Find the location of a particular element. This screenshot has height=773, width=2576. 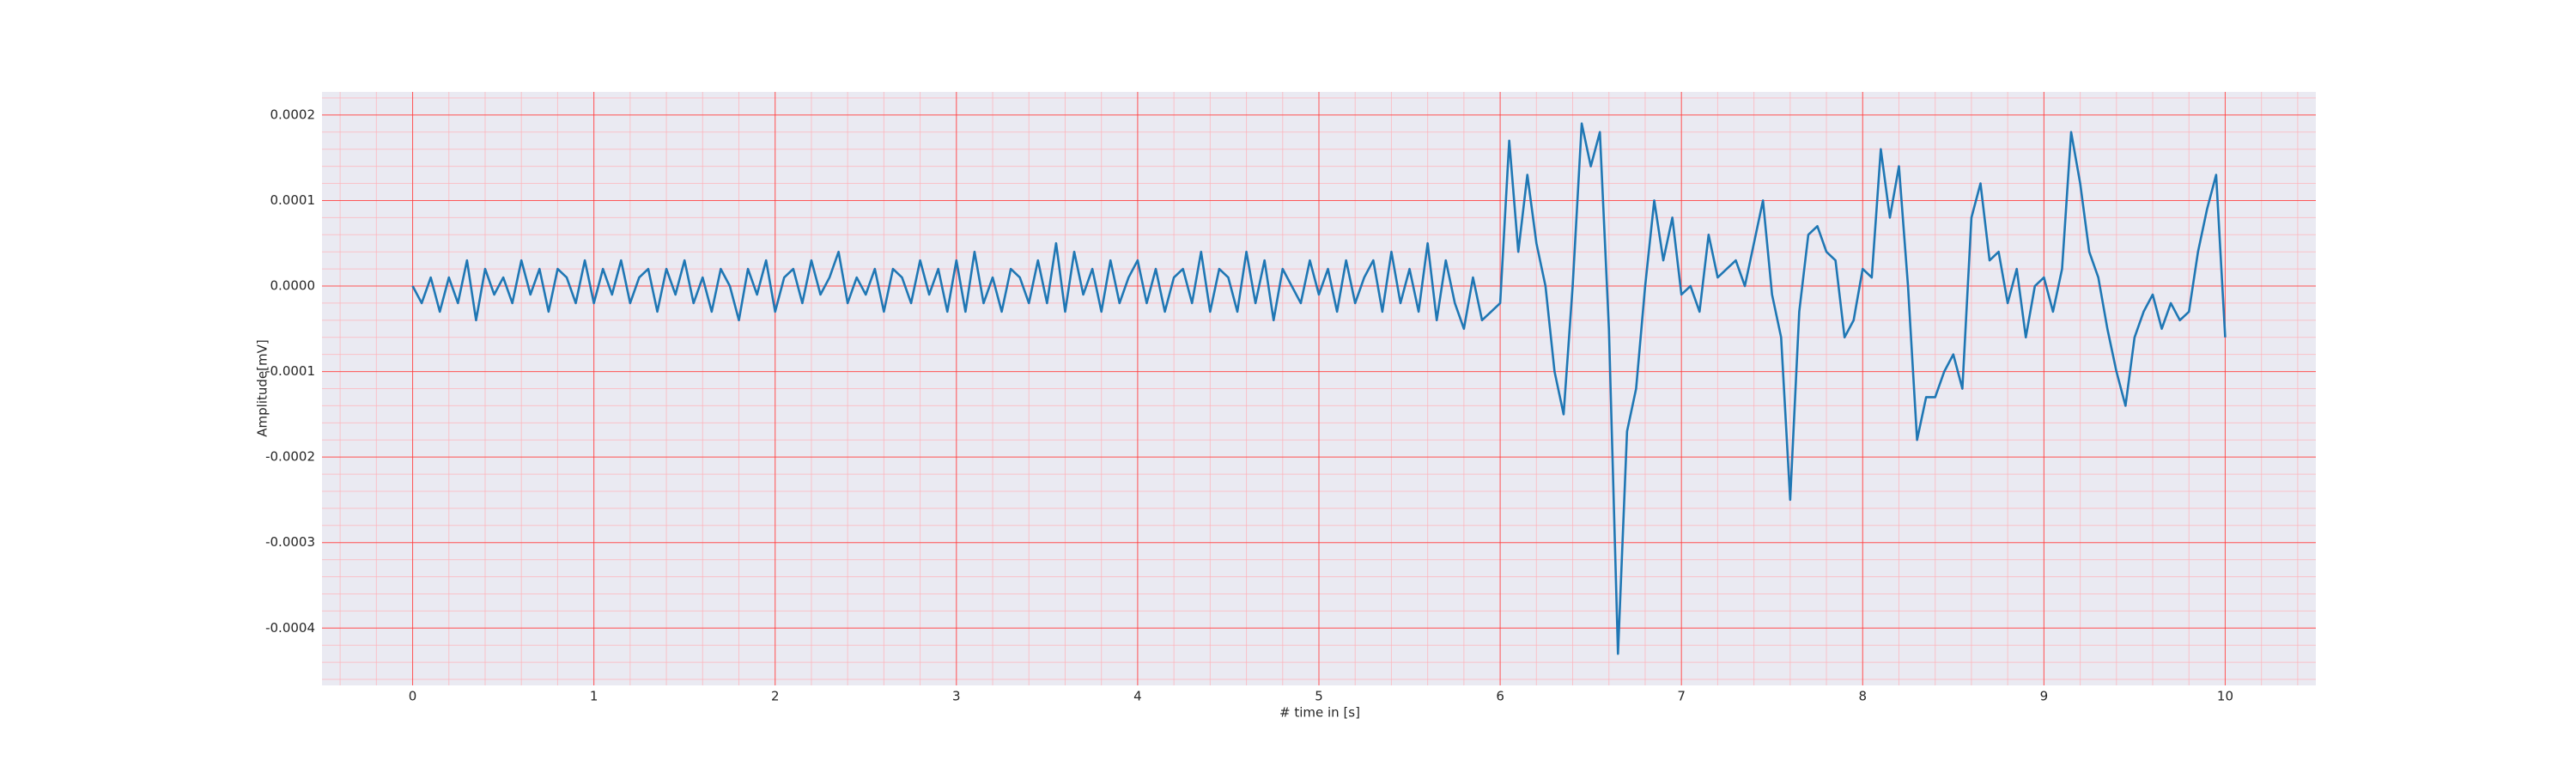

y-tick-label: 0.0001 is located at coordinates (293, 200).